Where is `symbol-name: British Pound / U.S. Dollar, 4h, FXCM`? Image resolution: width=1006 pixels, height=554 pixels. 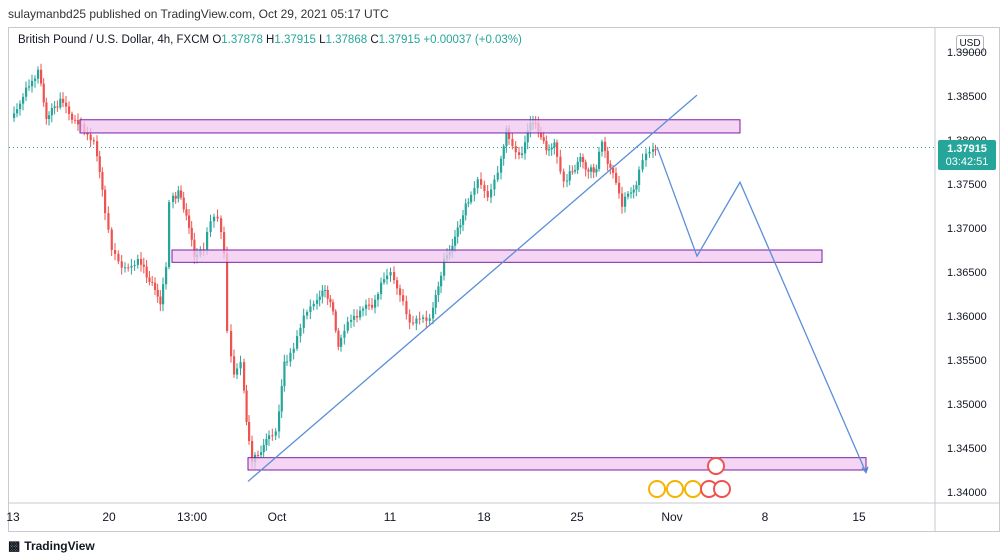
symbol-name: British Pound / U.S. Dollar, 4h, FXCM is located at coordinates (114, 40).